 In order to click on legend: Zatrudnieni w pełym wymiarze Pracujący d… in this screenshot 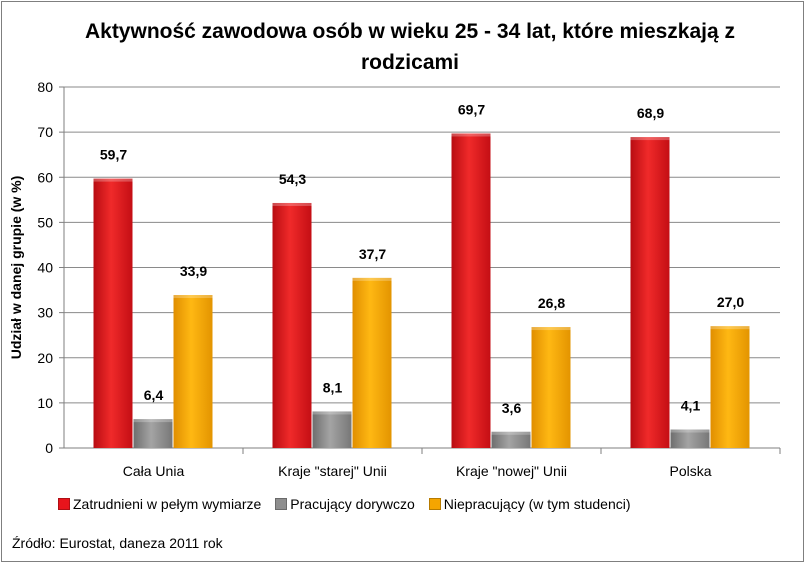, I will do `click(351, 504)`.